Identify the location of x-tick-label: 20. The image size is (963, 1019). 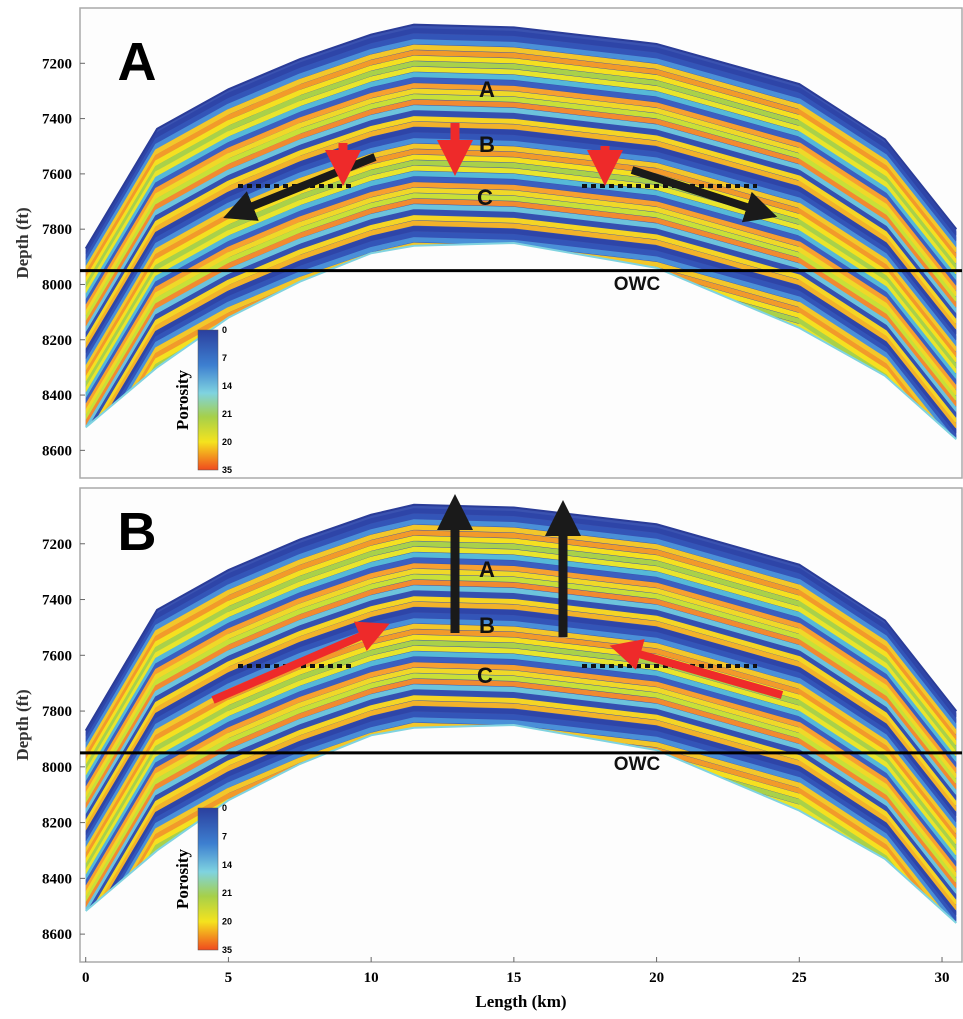
(656, 978).